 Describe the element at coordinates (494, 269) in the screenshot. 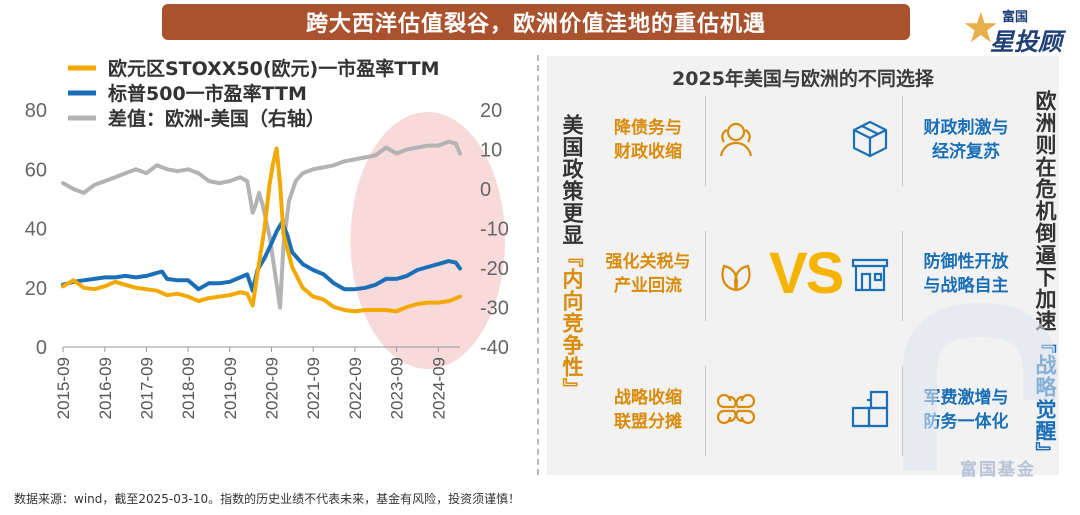

I see `y-right-tick-label: -20` at that location.